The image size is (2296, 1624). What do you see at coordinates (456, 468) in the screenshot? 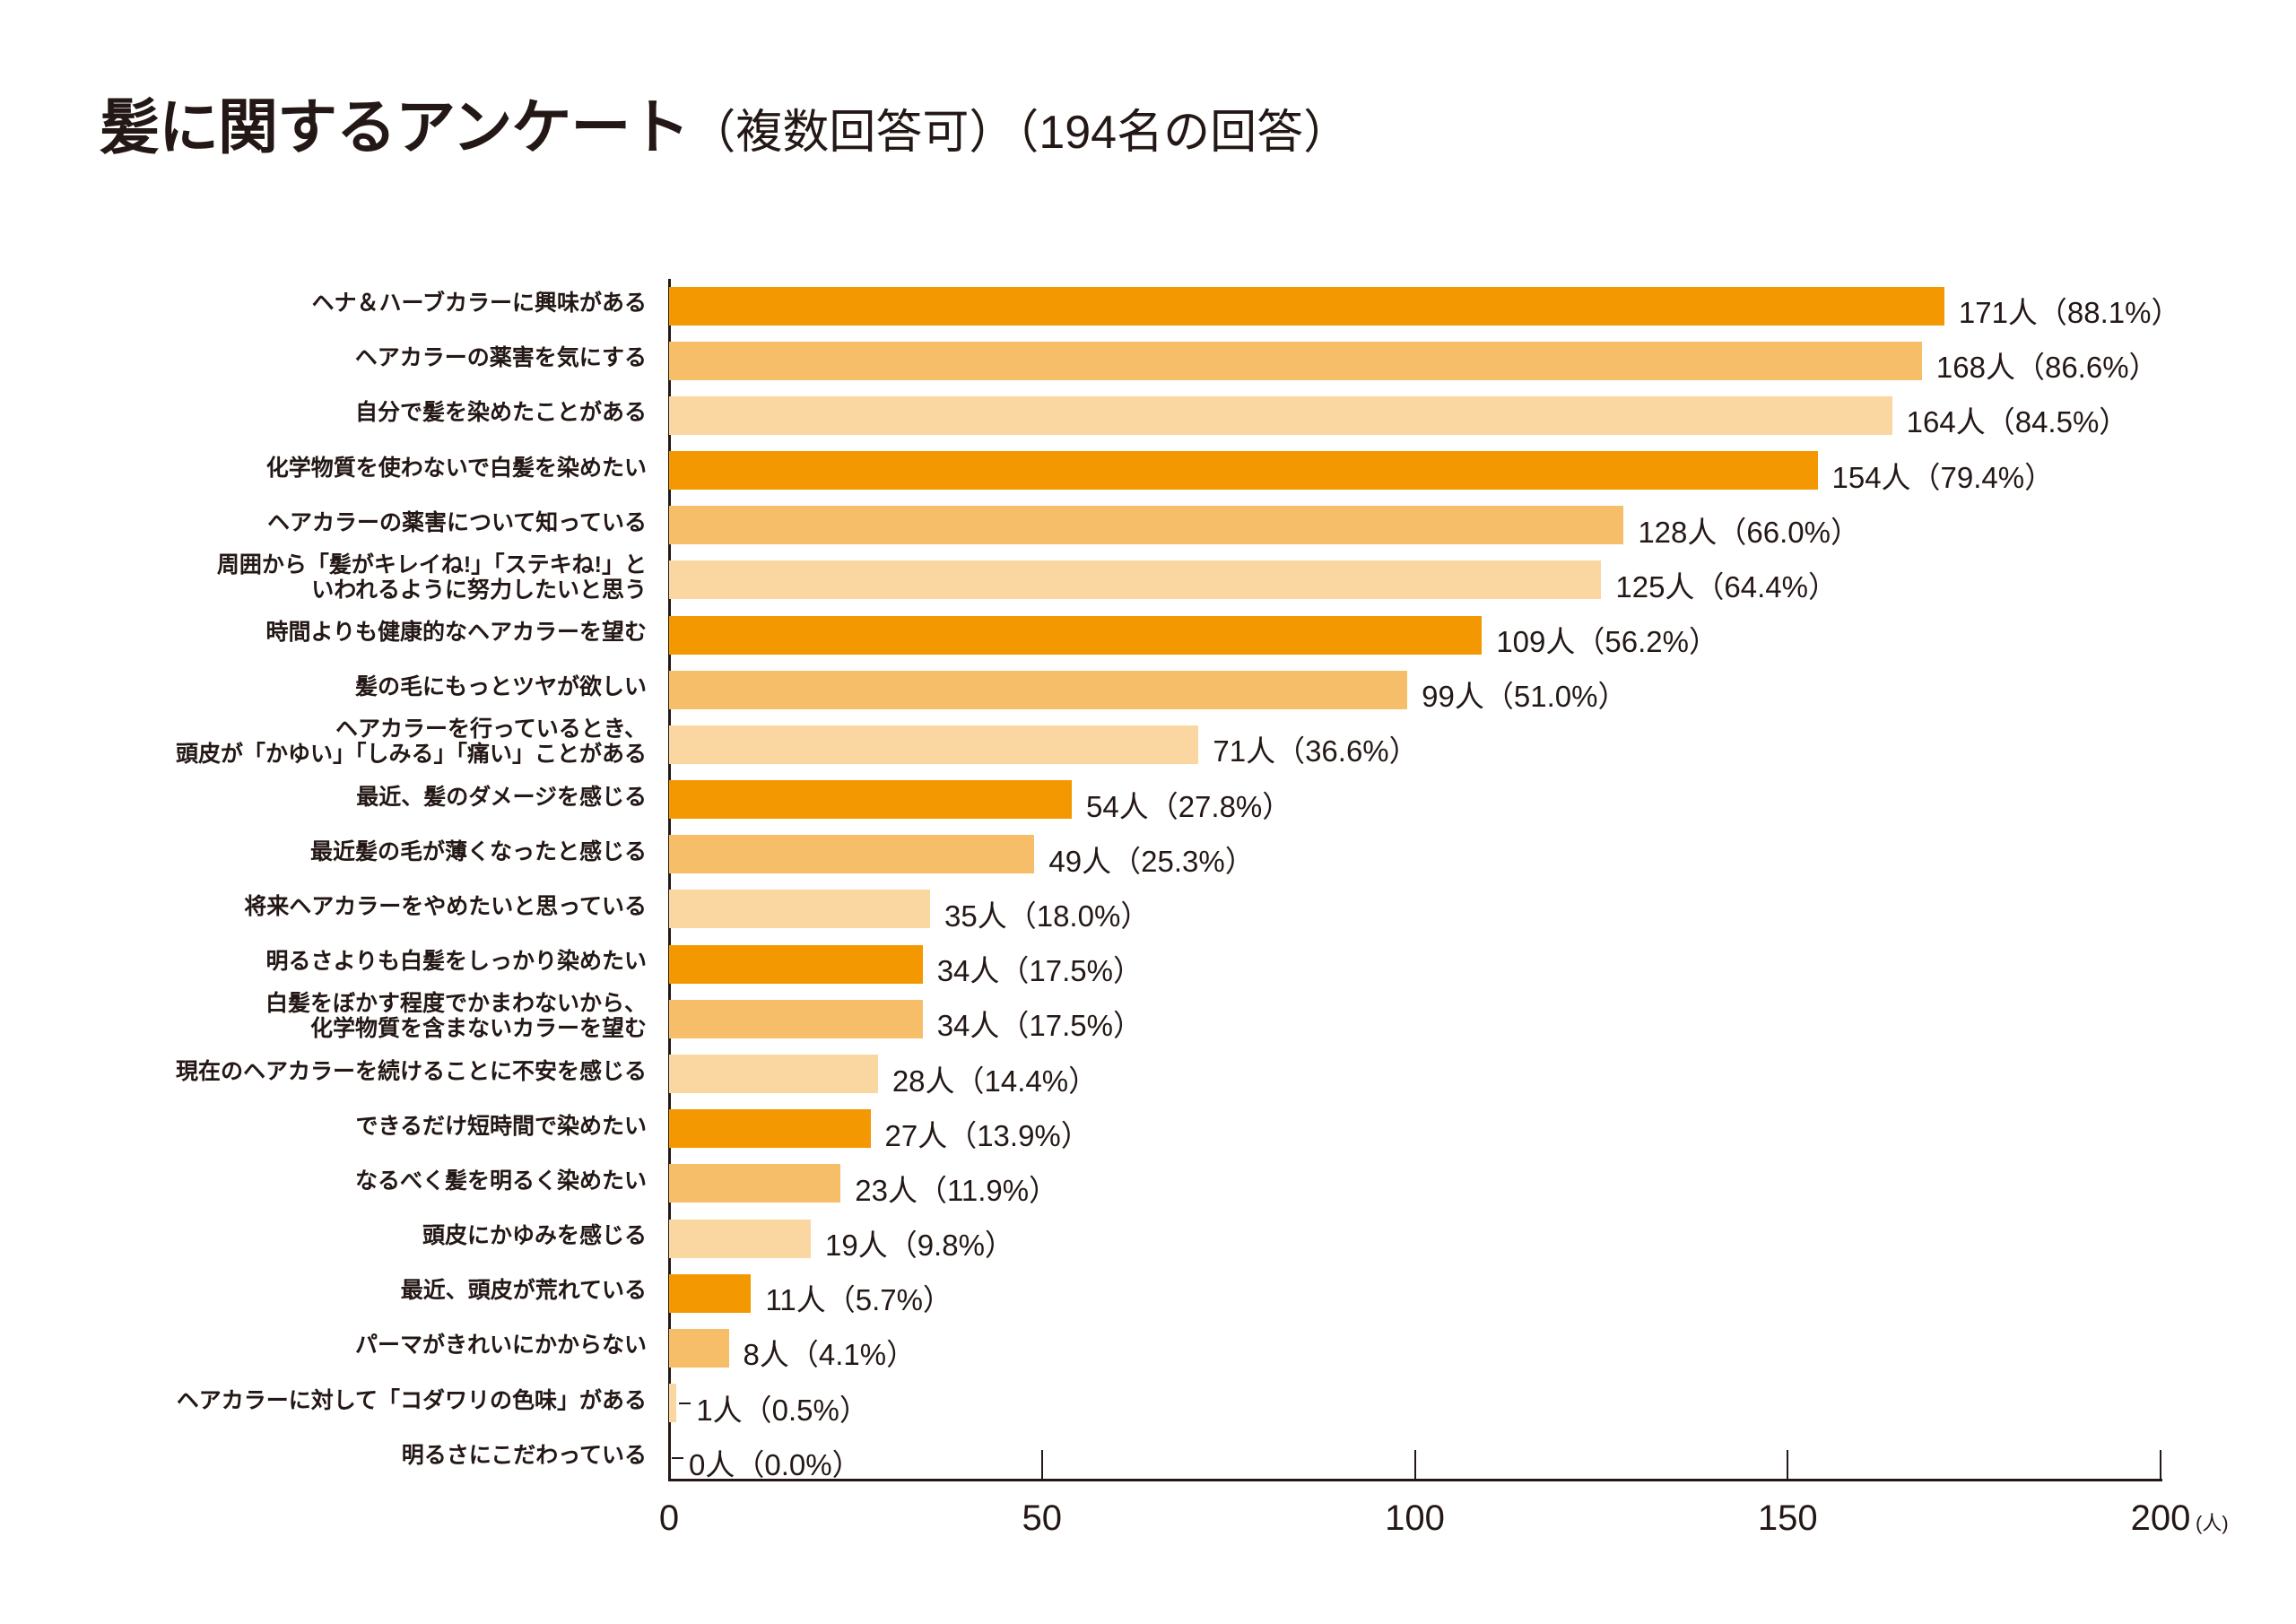
I see `category-label: 化学物質を使わないで白髪を染めたい` at bounding box center [456, 468].